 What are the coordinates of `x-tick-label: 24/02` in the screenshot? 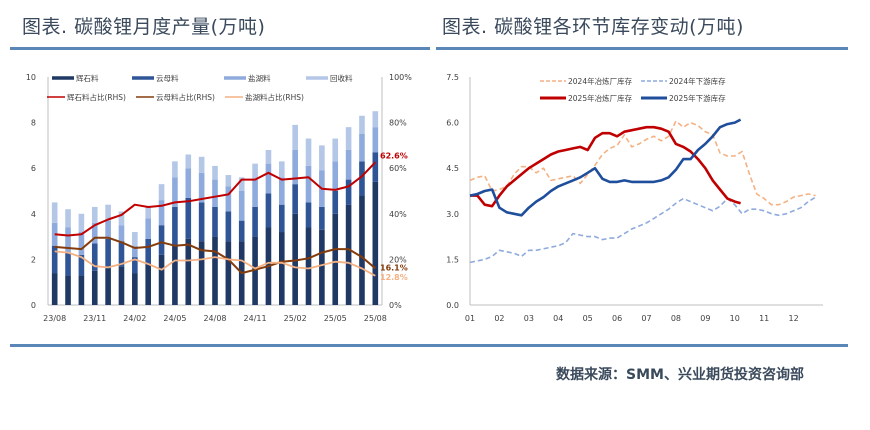 It's located at (134, 318).